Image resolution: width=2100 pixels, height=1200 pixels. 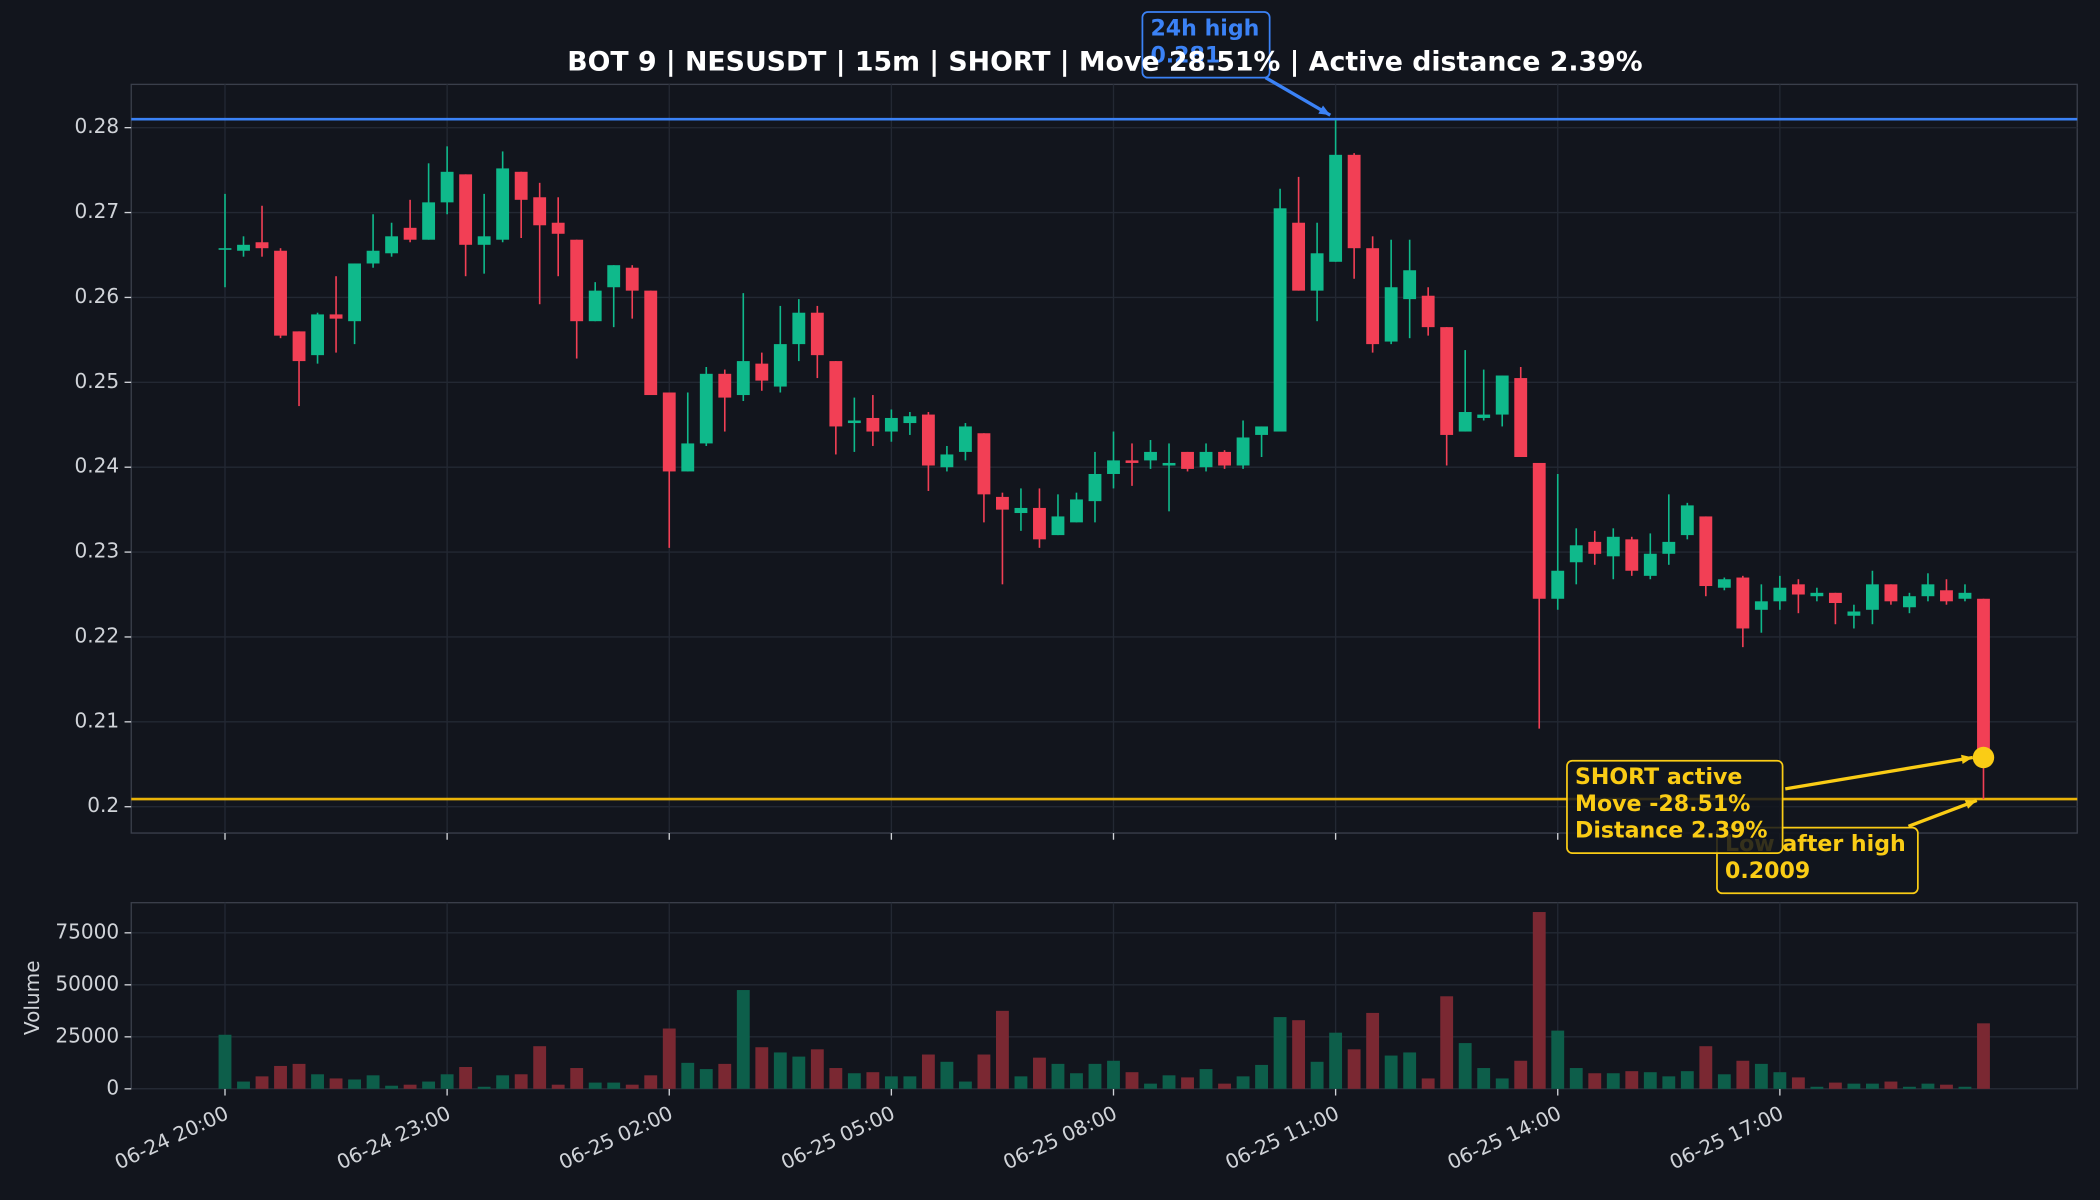 What do you see at coordinates (96, 381) in the screenshot?
I see `y-tick-label: 0.25` at bounding box center [96, 381].